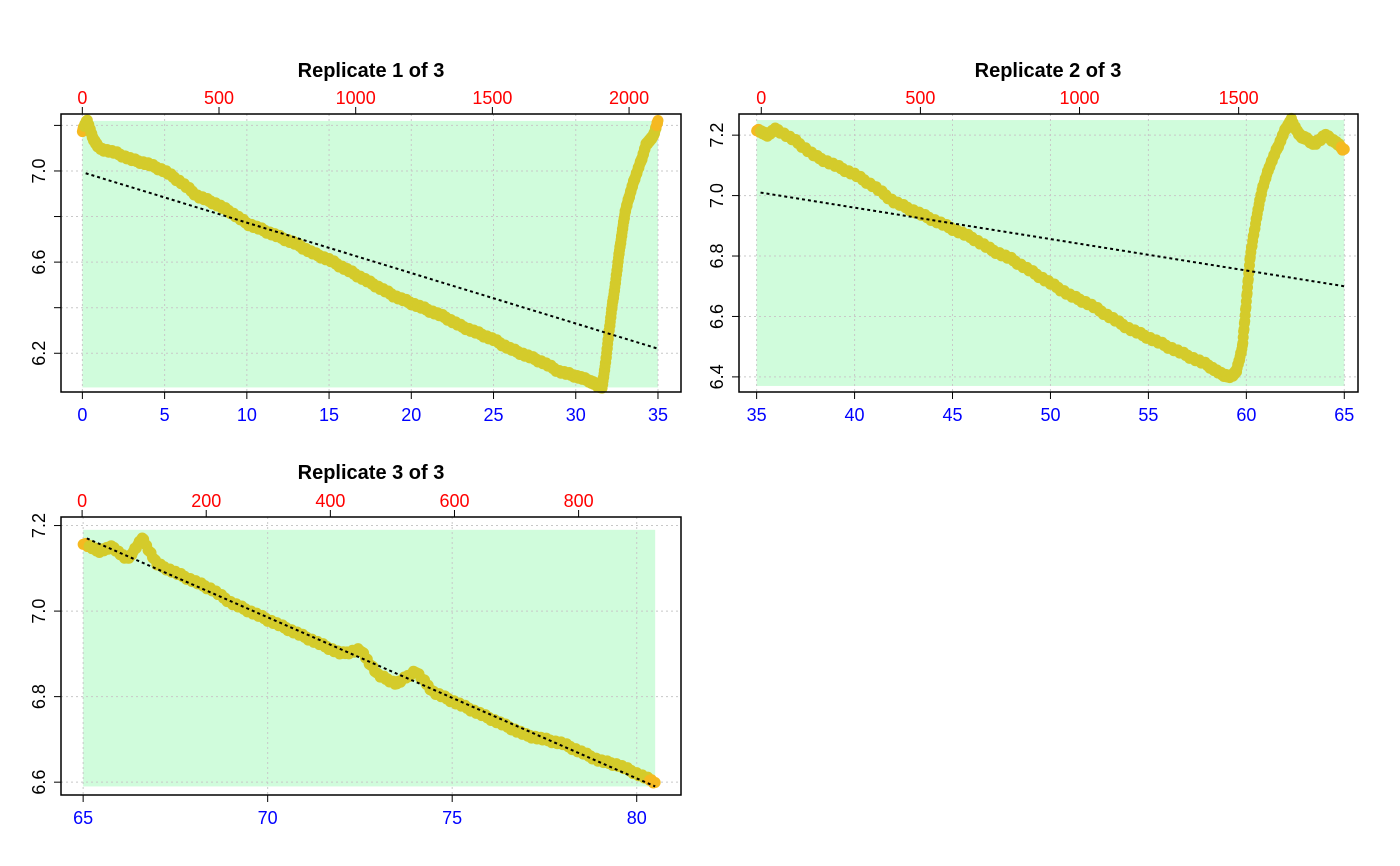 The image size is (1400, 866). Describe the element at coordinates (953, 415) in the screenshot. I see `x-tick-label: 45` at that location.